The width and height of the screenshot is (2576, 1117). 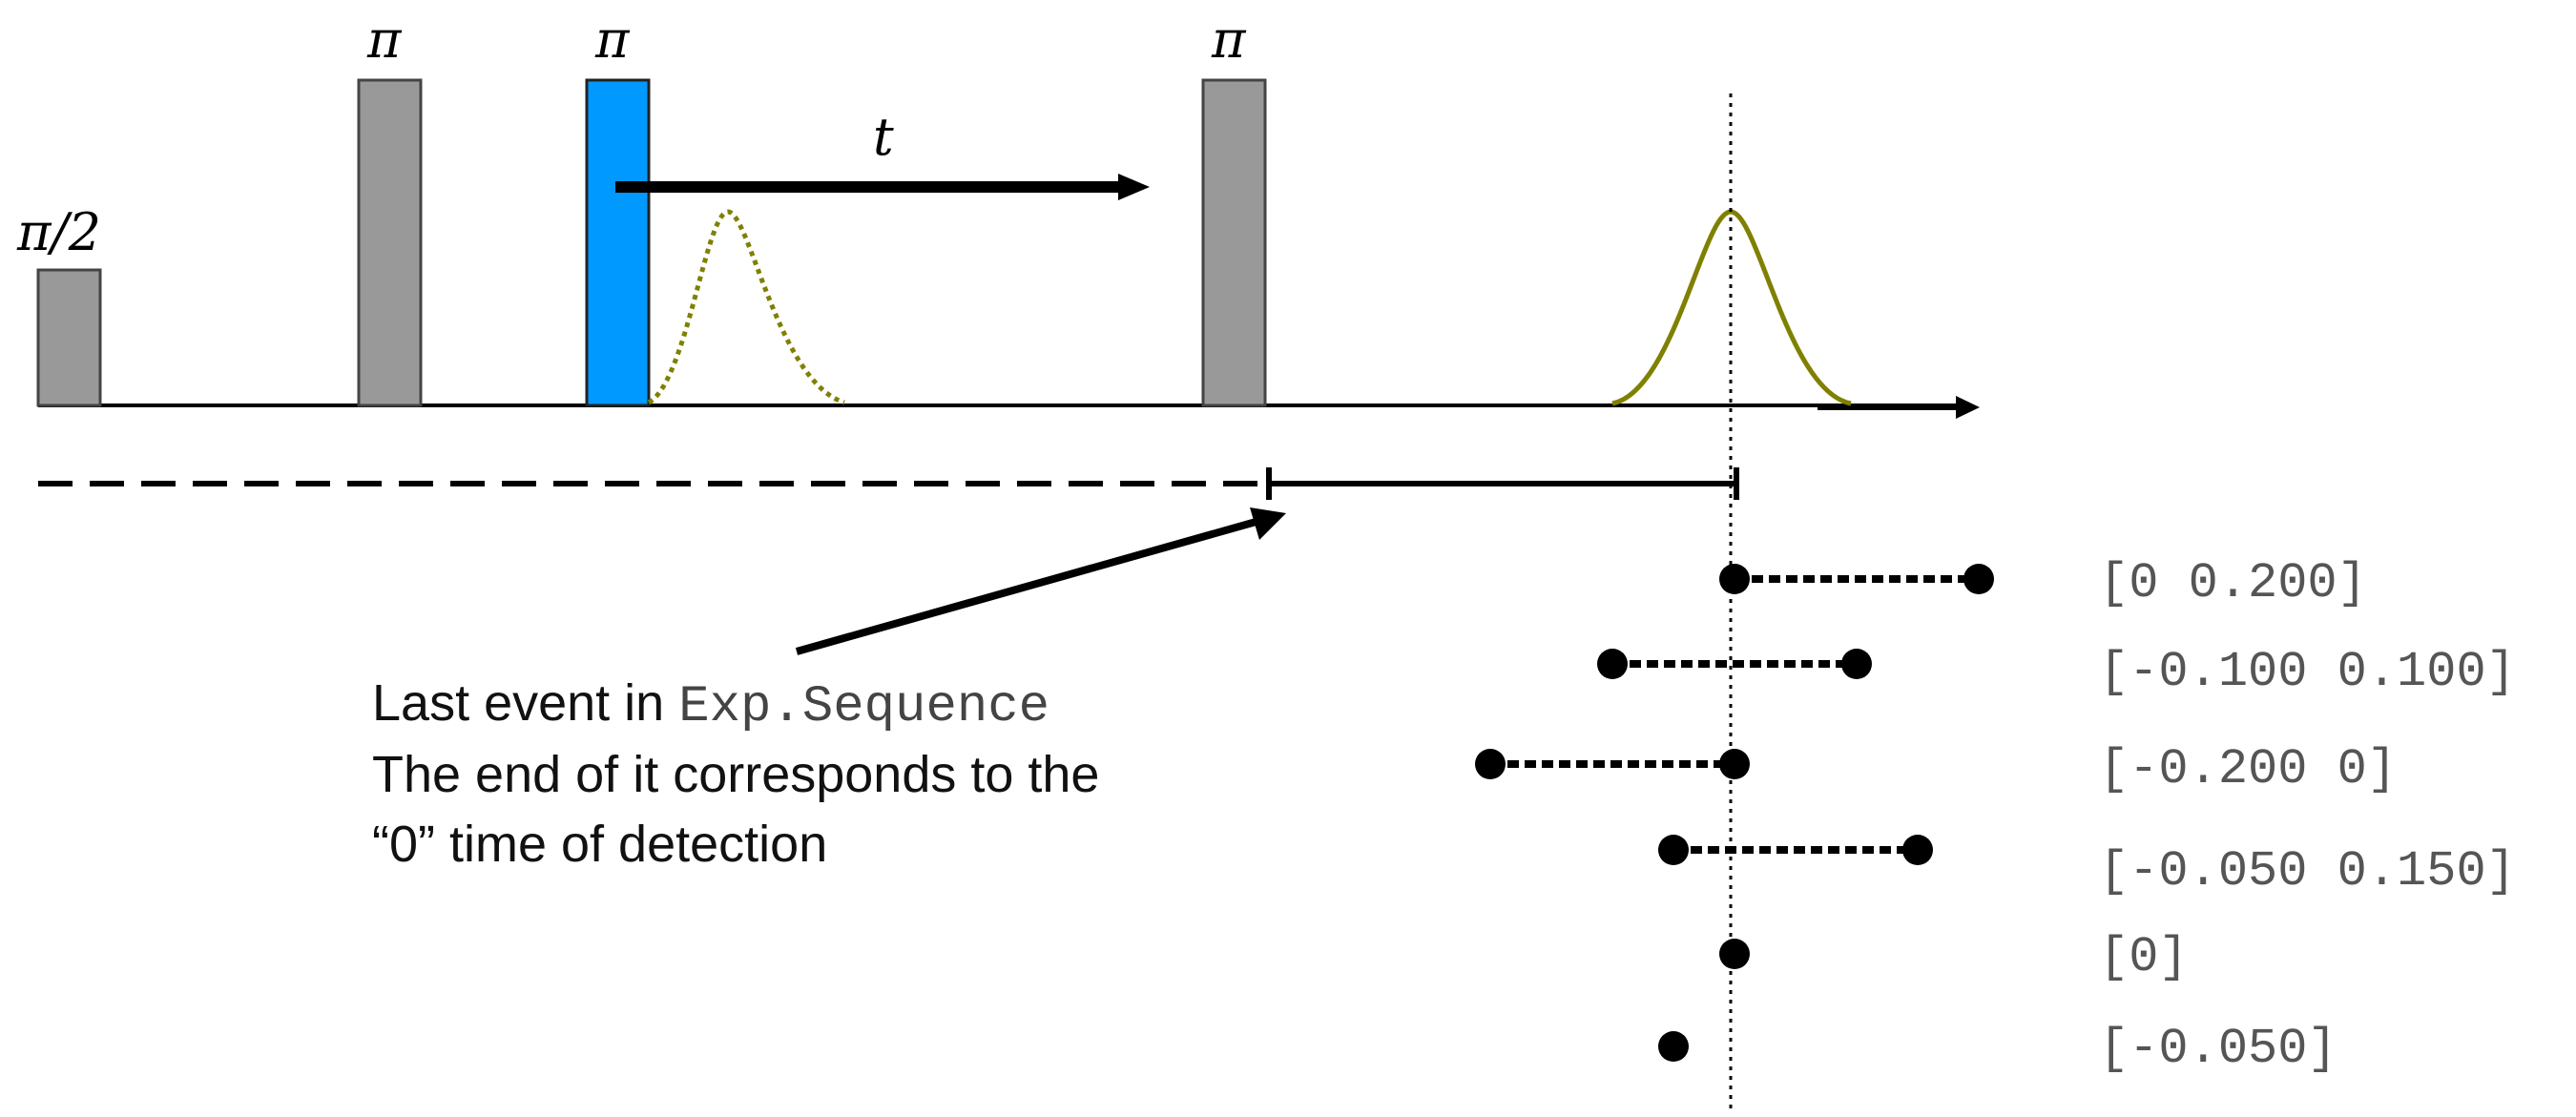 What do you see at coordinates (1134, 187) in the screenshot?
I see `delay-arrowhead` at bounding box center [1134, 187].